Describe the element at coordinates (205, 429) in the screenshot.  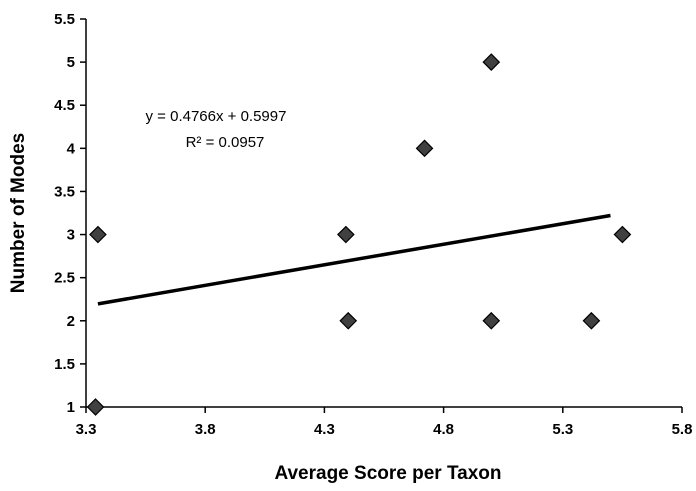
I see `x-tick-label: 3.8` at that location.